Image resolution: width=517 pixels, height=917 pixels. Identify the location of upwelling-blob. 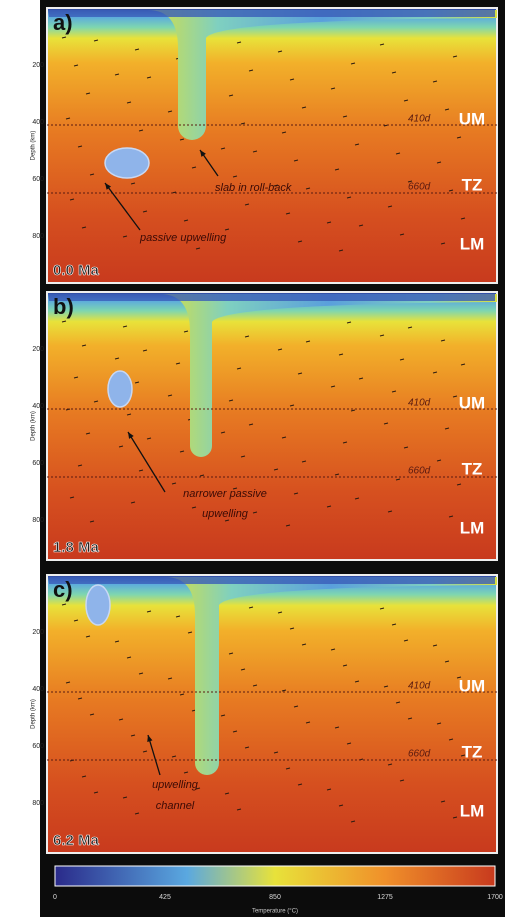
(120, 389).